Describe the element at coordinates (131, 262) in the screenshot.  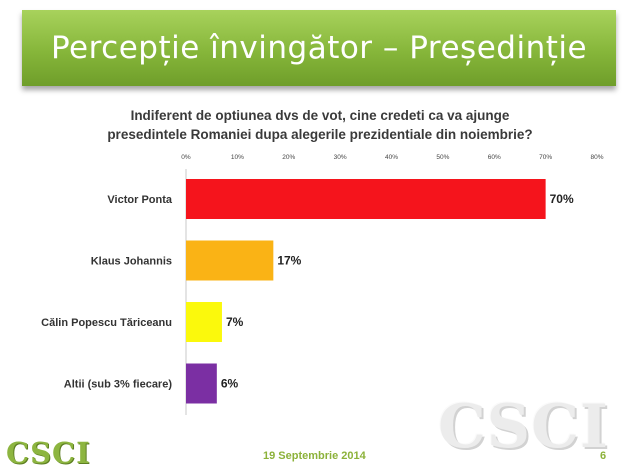
I see `category-label: Klaus Johannis` at that location.